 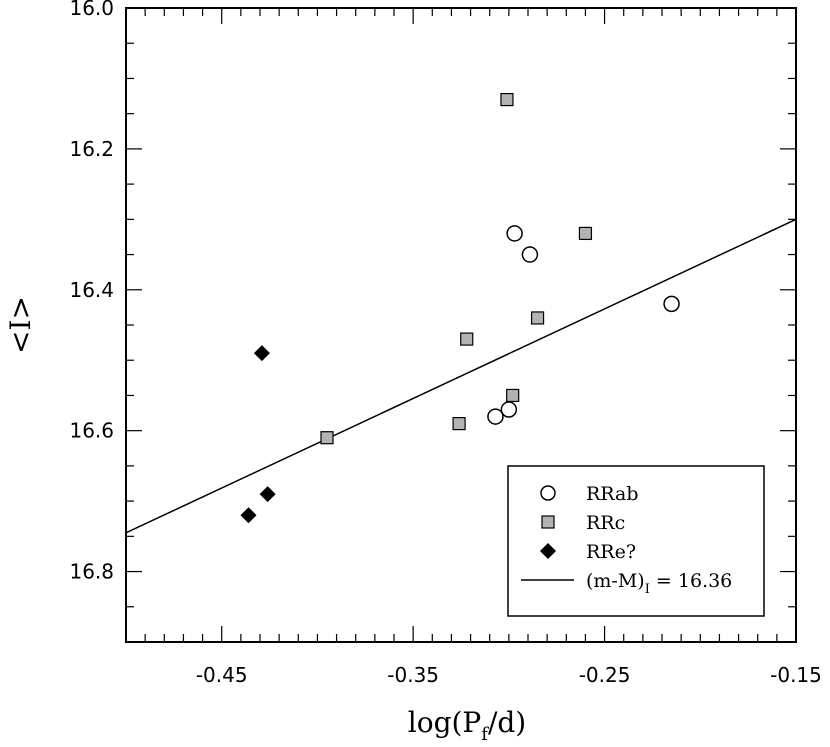 I want to click on y-tick-label: 16.8, so click(x=91, y=572).